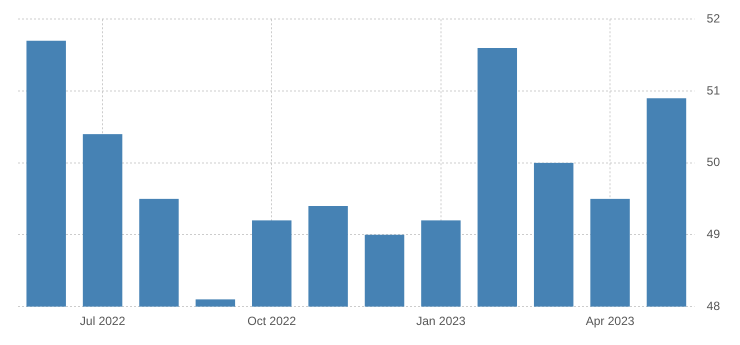 This screenshot has width=740, height=345. Describe the element at coordinates (713, 19) in the screenshot. I see `y-tick-label: 52` at that location.